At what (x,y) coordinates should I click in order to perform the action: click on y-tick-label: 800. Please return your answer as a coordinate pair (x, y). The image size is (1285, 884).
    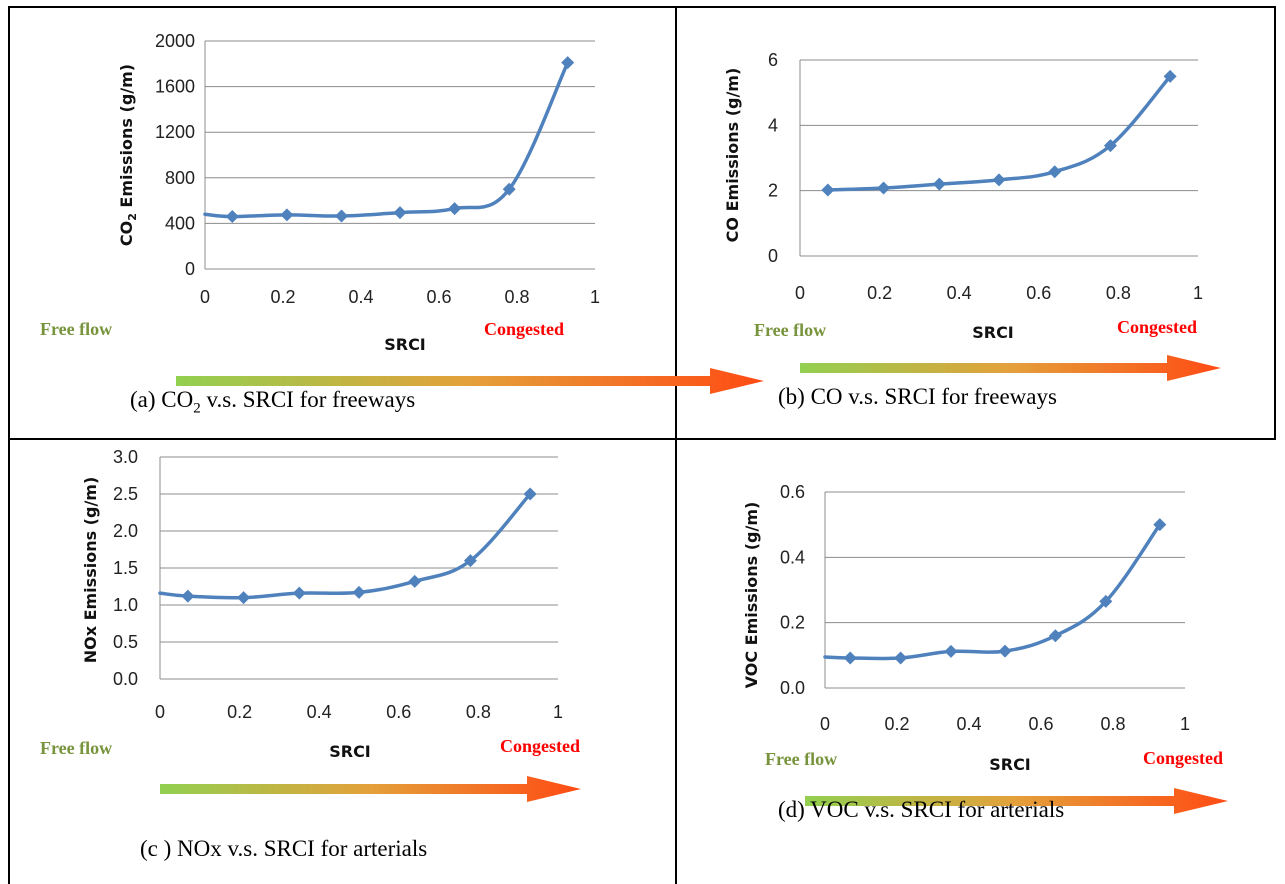
    Looking at the image, I should click on (180, 178).